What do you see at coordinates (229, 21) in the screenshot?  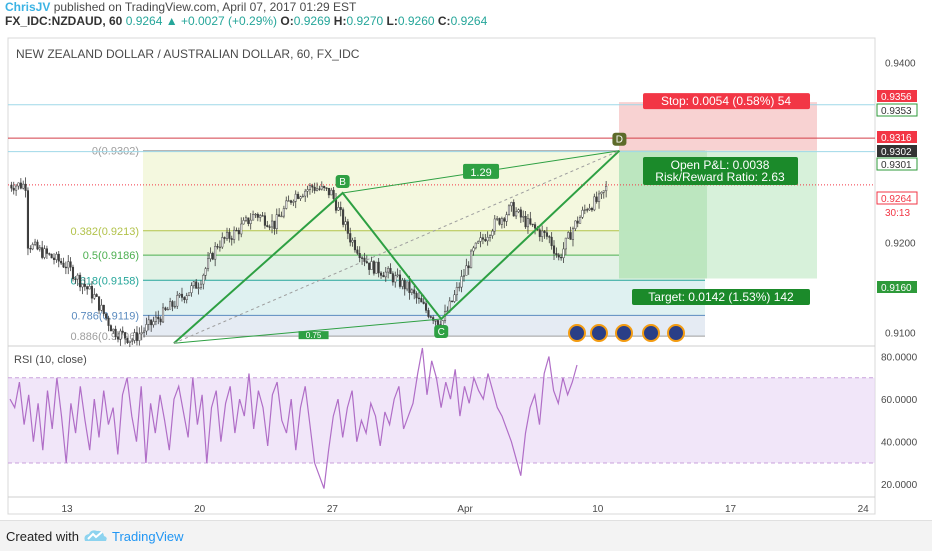 I see `change-value: +0.0027 (+0.29%)` at bounding box center [229, 21].